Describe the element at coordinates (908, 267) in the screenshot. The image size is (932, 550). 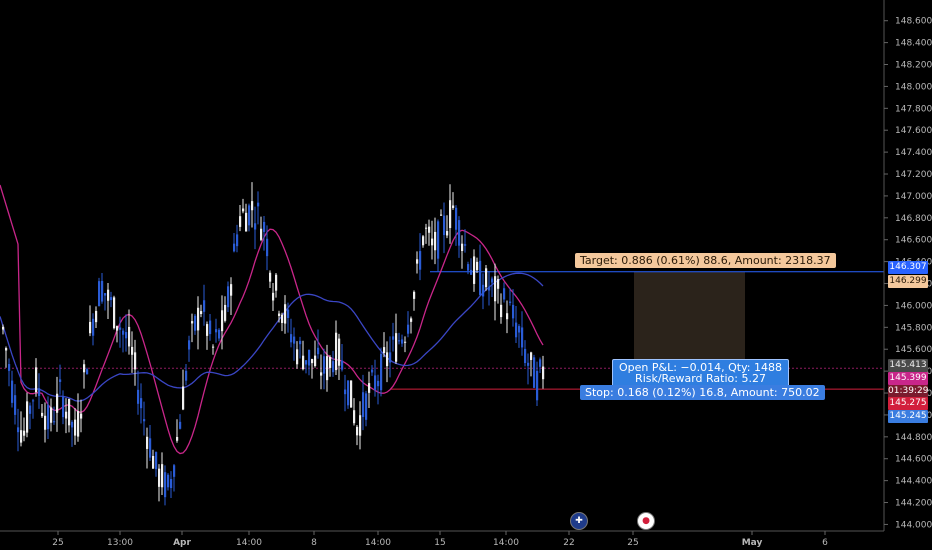
I see `target-price-label: 146.307` at that location.